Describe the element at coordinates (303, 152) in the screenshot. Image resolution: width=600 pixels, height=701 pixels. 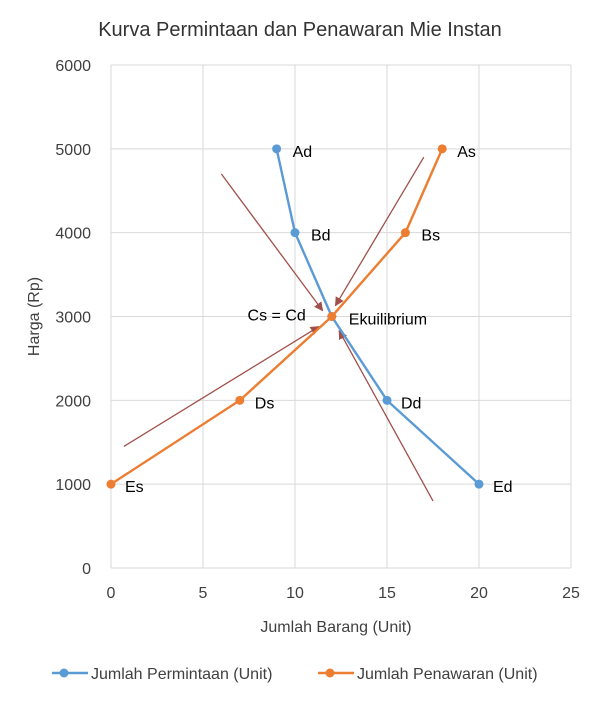
I see `point-label: Ad` at that location.